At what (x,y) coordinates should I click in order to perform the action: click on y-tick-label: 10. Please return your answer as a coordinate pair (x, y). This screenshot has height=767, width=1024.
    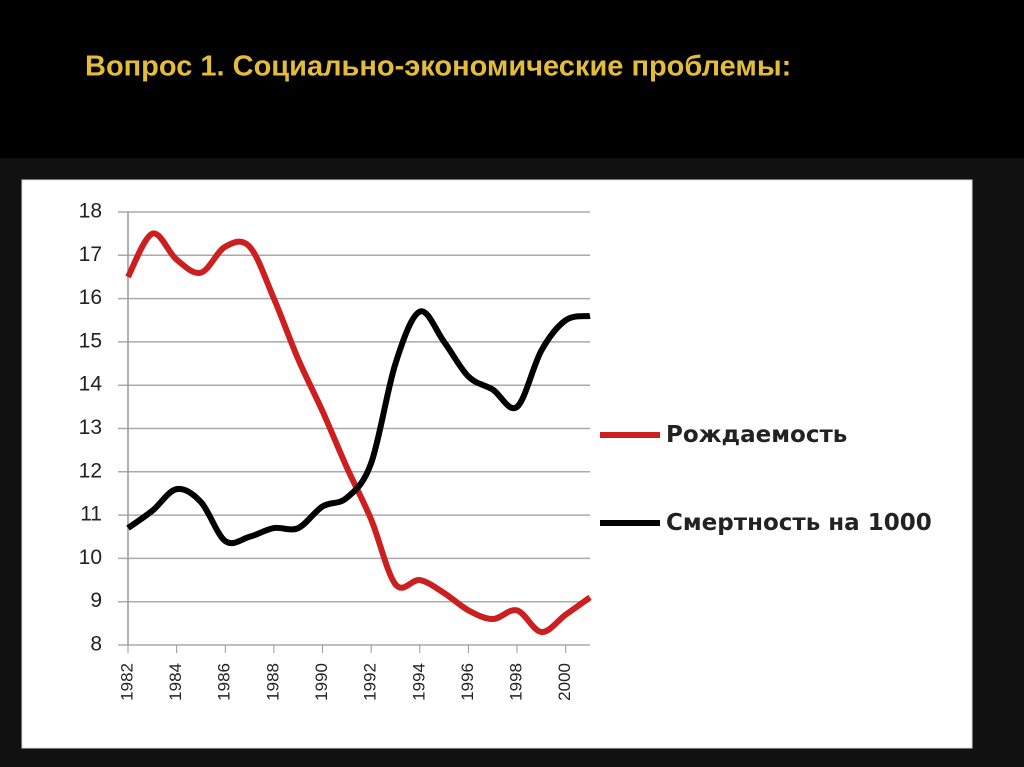
    Looking at the image, I should click on (90, 557).